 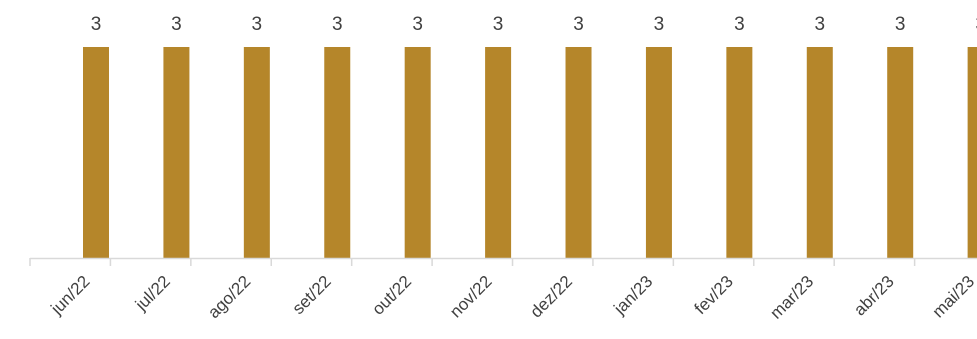 What do you see at coordinates (96, 24) in the screenshot?
I see `value-label-jun/22: 3` at bounding box center [96, 24].